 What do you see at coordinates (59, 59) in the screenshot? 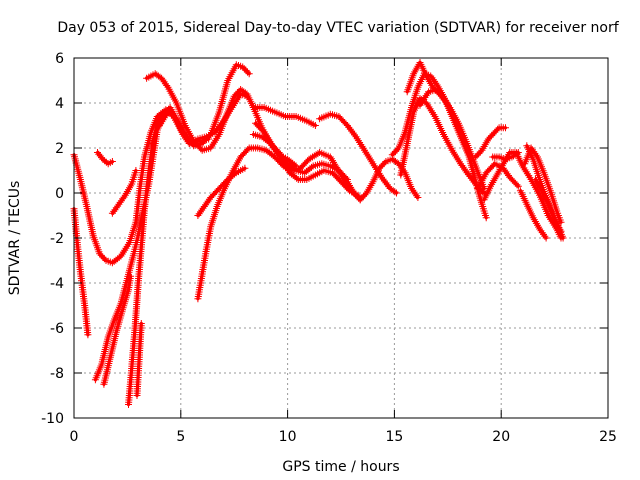
I see `y-tick-label: 6` at bounding box center [59, 59].